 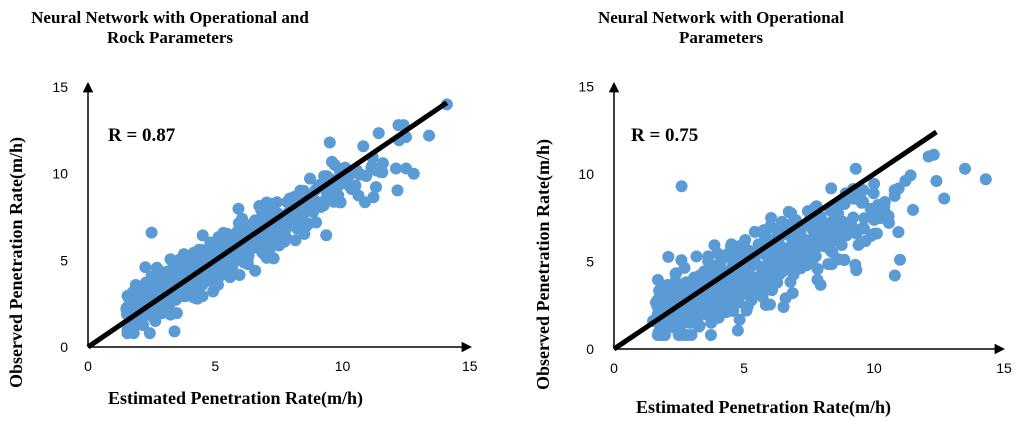 I want to click on r-value-label: R = 0.75, so click(x=664, y=135).